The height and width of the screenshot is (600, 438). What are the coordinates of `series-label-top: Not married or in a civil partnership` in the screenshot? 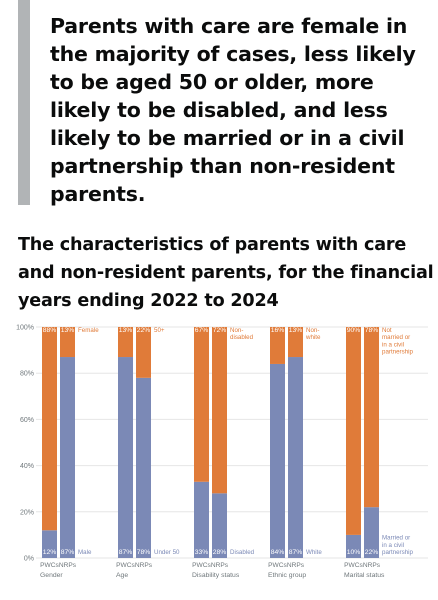 It's located at (398, 341).